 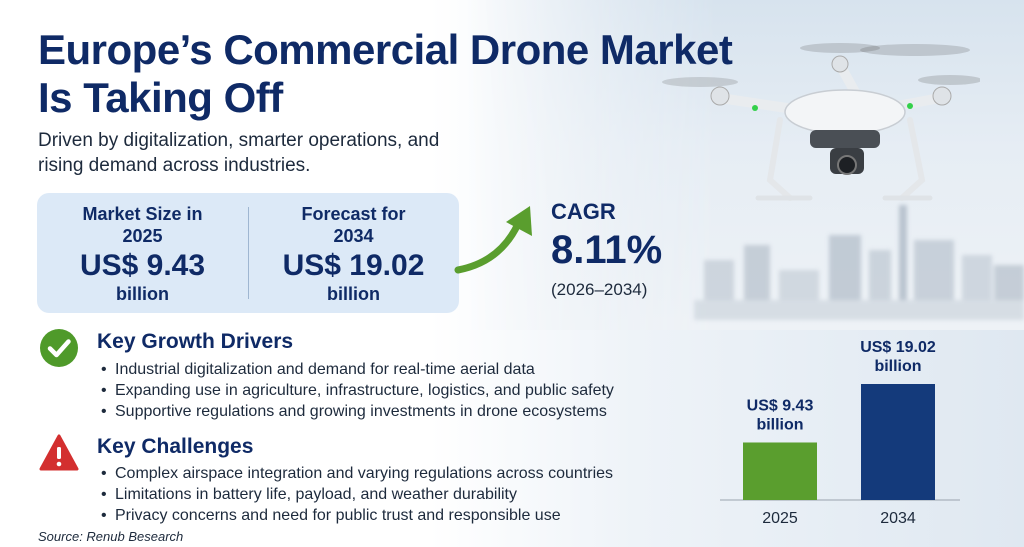 What do you see at coordinates (897, 366) in the screenshot?
I see `data-label-2034-line-2: billion` at bounding box center [897, 366].